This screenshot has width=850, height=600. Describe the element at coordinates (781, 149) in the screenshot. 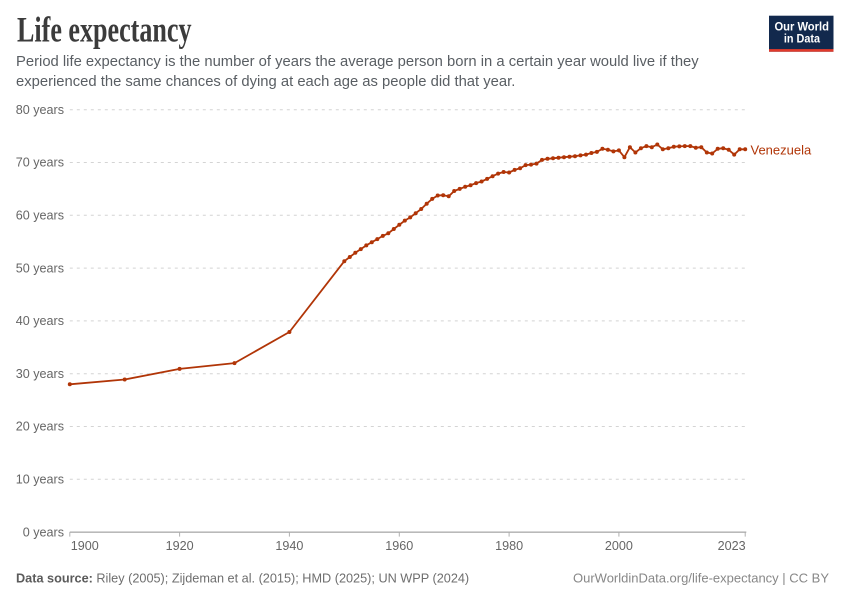

I see `svg-text: Venezuela` at that location.